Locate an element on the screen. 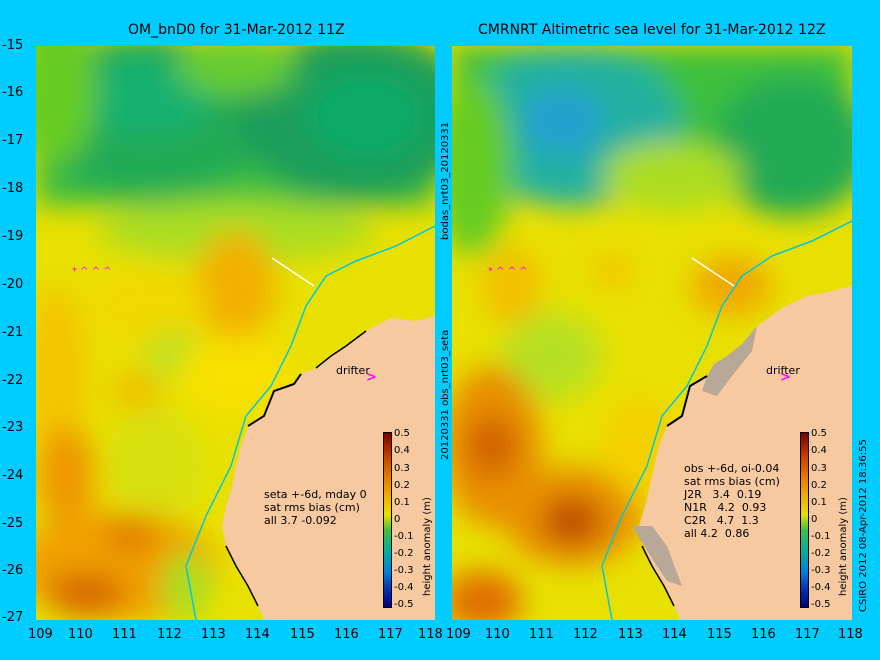 The height and width of the screenshot is (660, 880). mid-bottom-label: 20120331 obs_nrt03_seta is located at coordinates (445, 394).